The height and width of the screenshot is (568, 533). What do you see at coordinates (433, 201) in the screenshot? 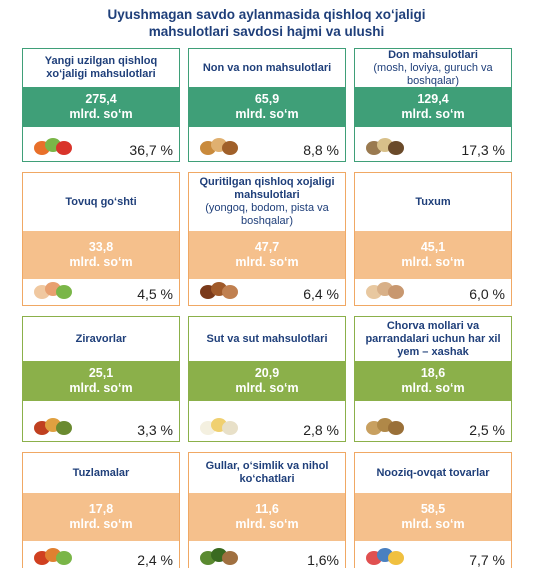
I see `card-name: Tuxum` at bounding box center [433, 201].